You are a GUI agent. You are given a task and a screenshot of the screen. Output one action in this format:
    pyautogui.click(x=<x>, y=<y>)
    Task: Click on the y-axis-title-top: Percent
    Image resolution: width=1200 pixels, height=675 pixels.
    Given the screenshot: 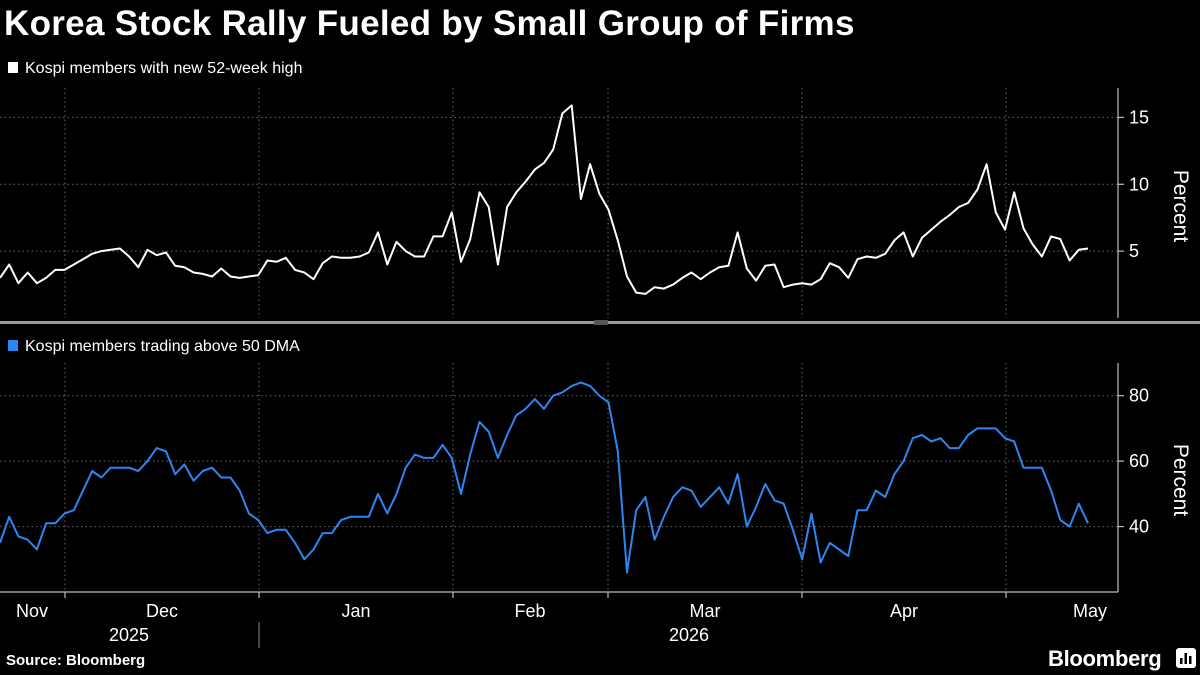 What is the action you would take?
    pyautogui.click(x=1180, y=206)
    